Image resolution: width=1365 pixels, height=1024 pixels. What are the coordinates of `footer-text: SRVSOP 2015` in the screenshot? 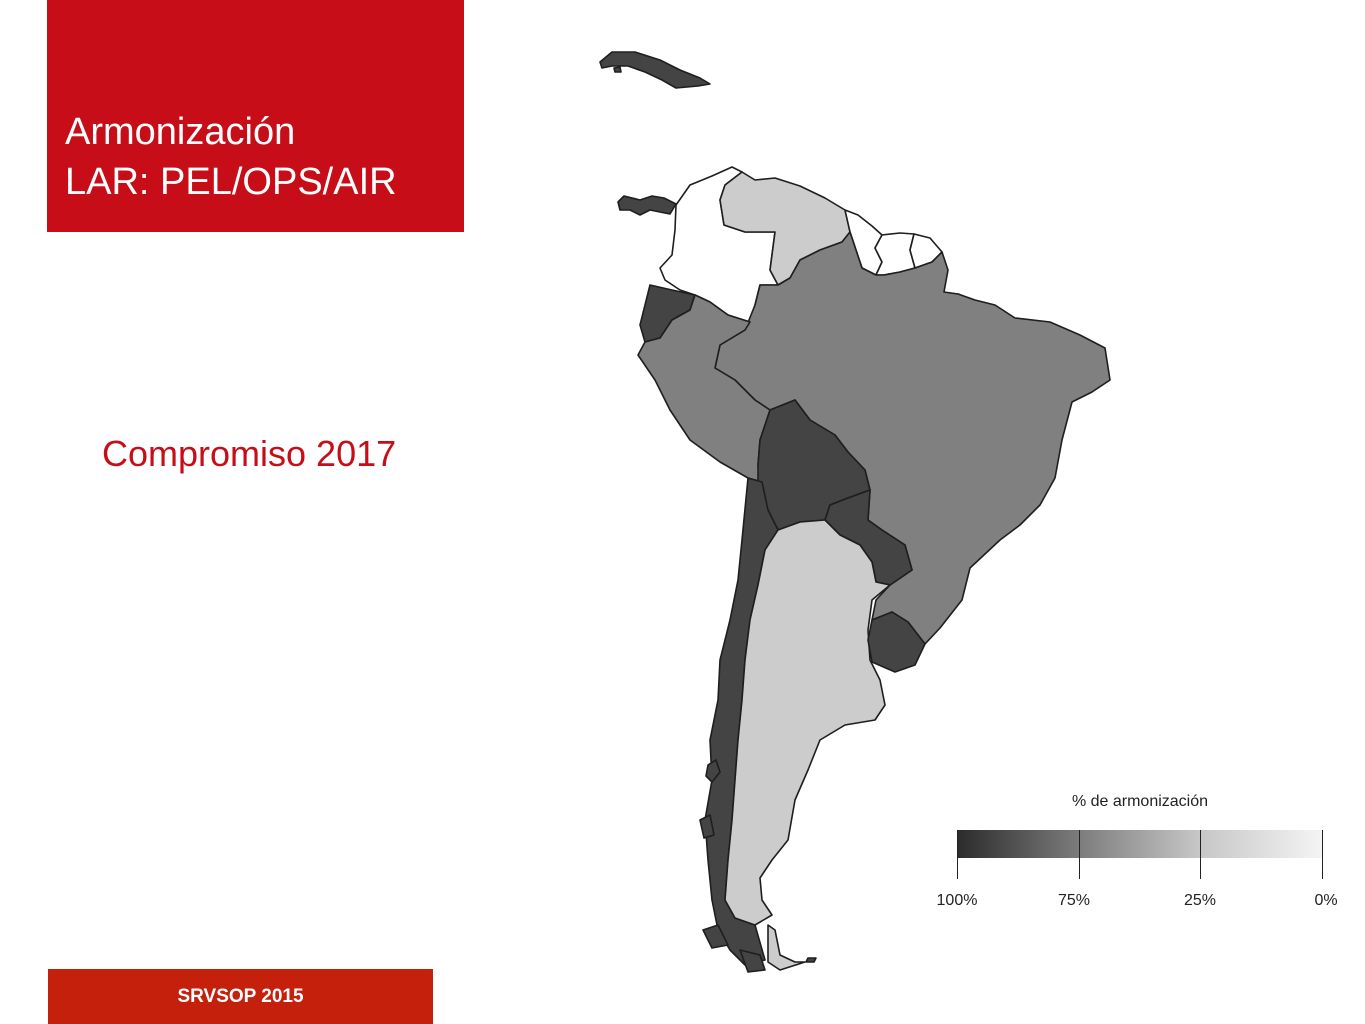 It's located at (240, 996).